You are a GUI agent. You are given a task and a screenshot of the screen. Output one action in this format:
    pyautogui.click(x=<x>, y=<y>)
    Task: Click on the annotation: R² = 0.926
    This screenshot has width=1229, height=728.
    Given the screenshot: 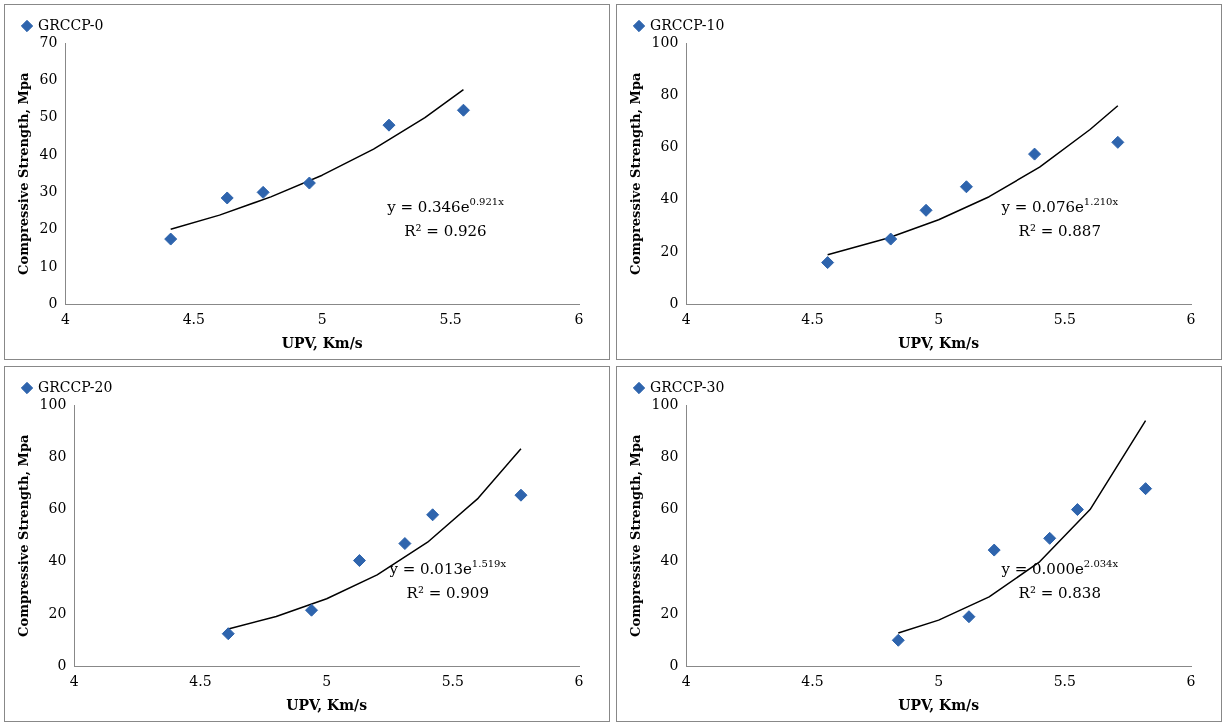 What is the action you would take?
    pyautogui.click(x=445, y=230)
    